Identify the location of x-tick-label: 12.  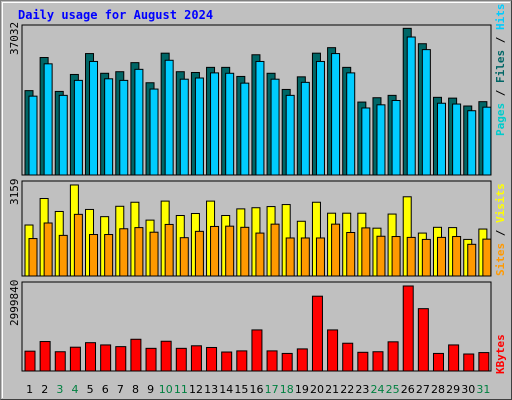
(196, 389).